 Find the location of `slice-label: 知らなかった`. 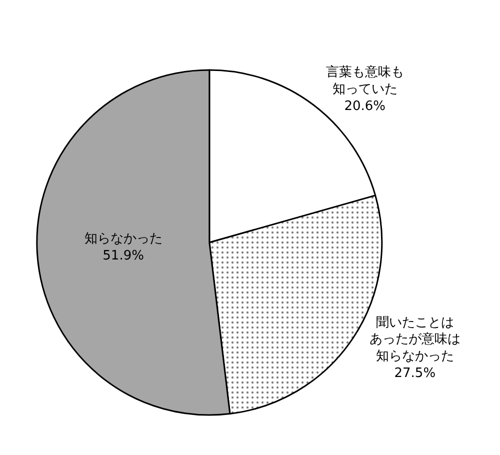

slice-label: 知らなかった is located at coordinates (123, 239).